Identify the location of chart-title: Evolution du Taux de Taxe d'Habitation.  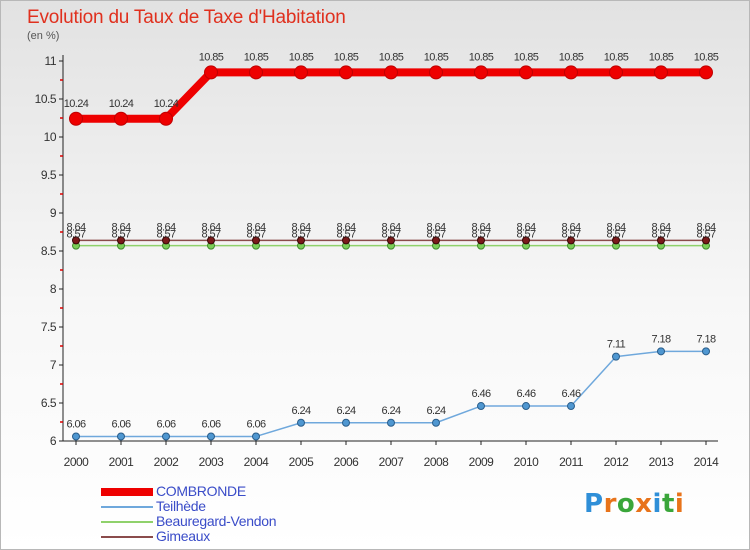
(186, 17).